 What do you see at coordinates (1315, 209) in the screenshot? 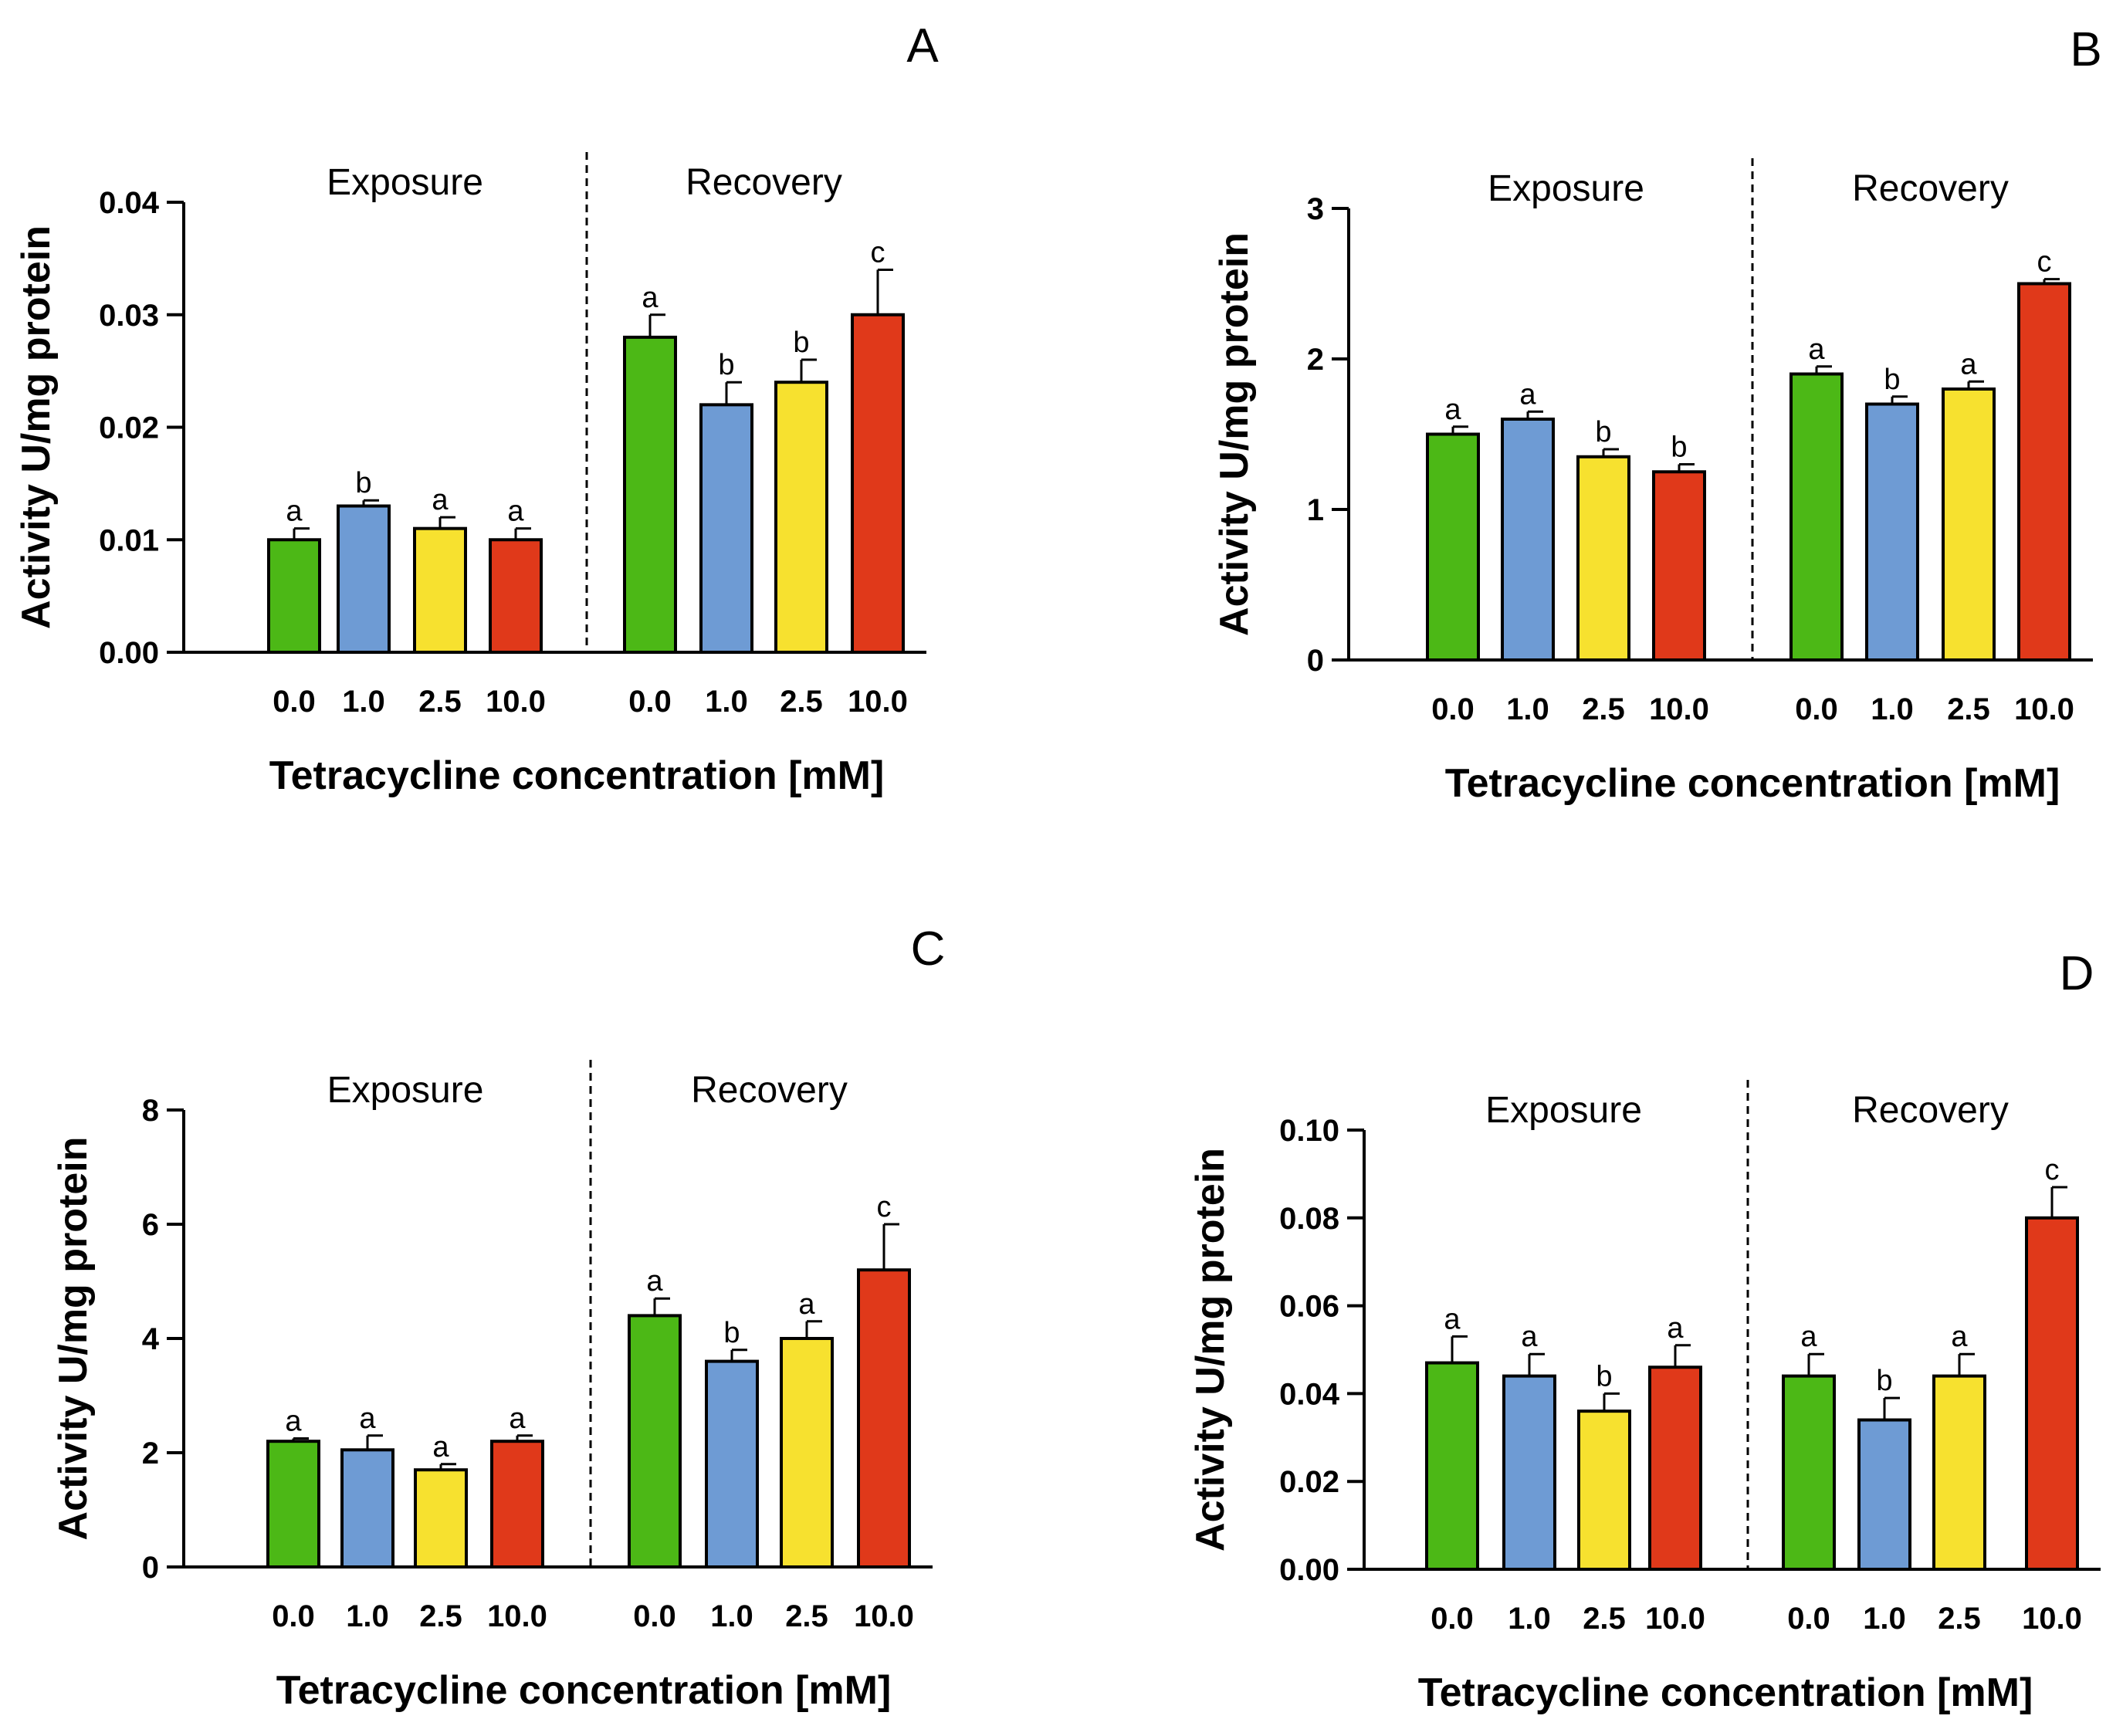
I see `y-tick-label: 3` at bounding box center [1315, 209].